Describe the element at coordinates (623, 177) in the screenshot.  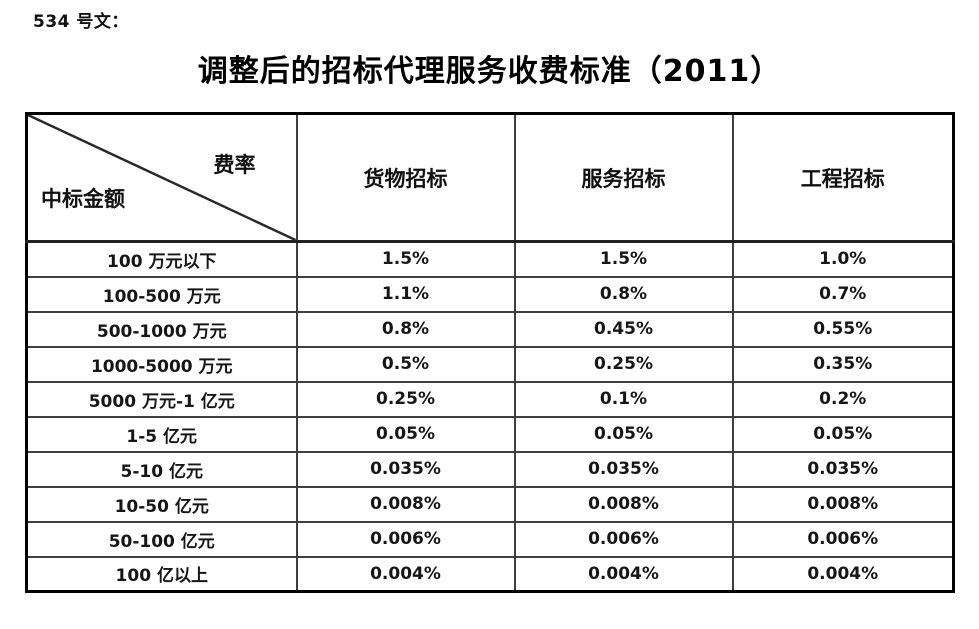
I see `column-header-service-bidding: 服务招标` at that location.